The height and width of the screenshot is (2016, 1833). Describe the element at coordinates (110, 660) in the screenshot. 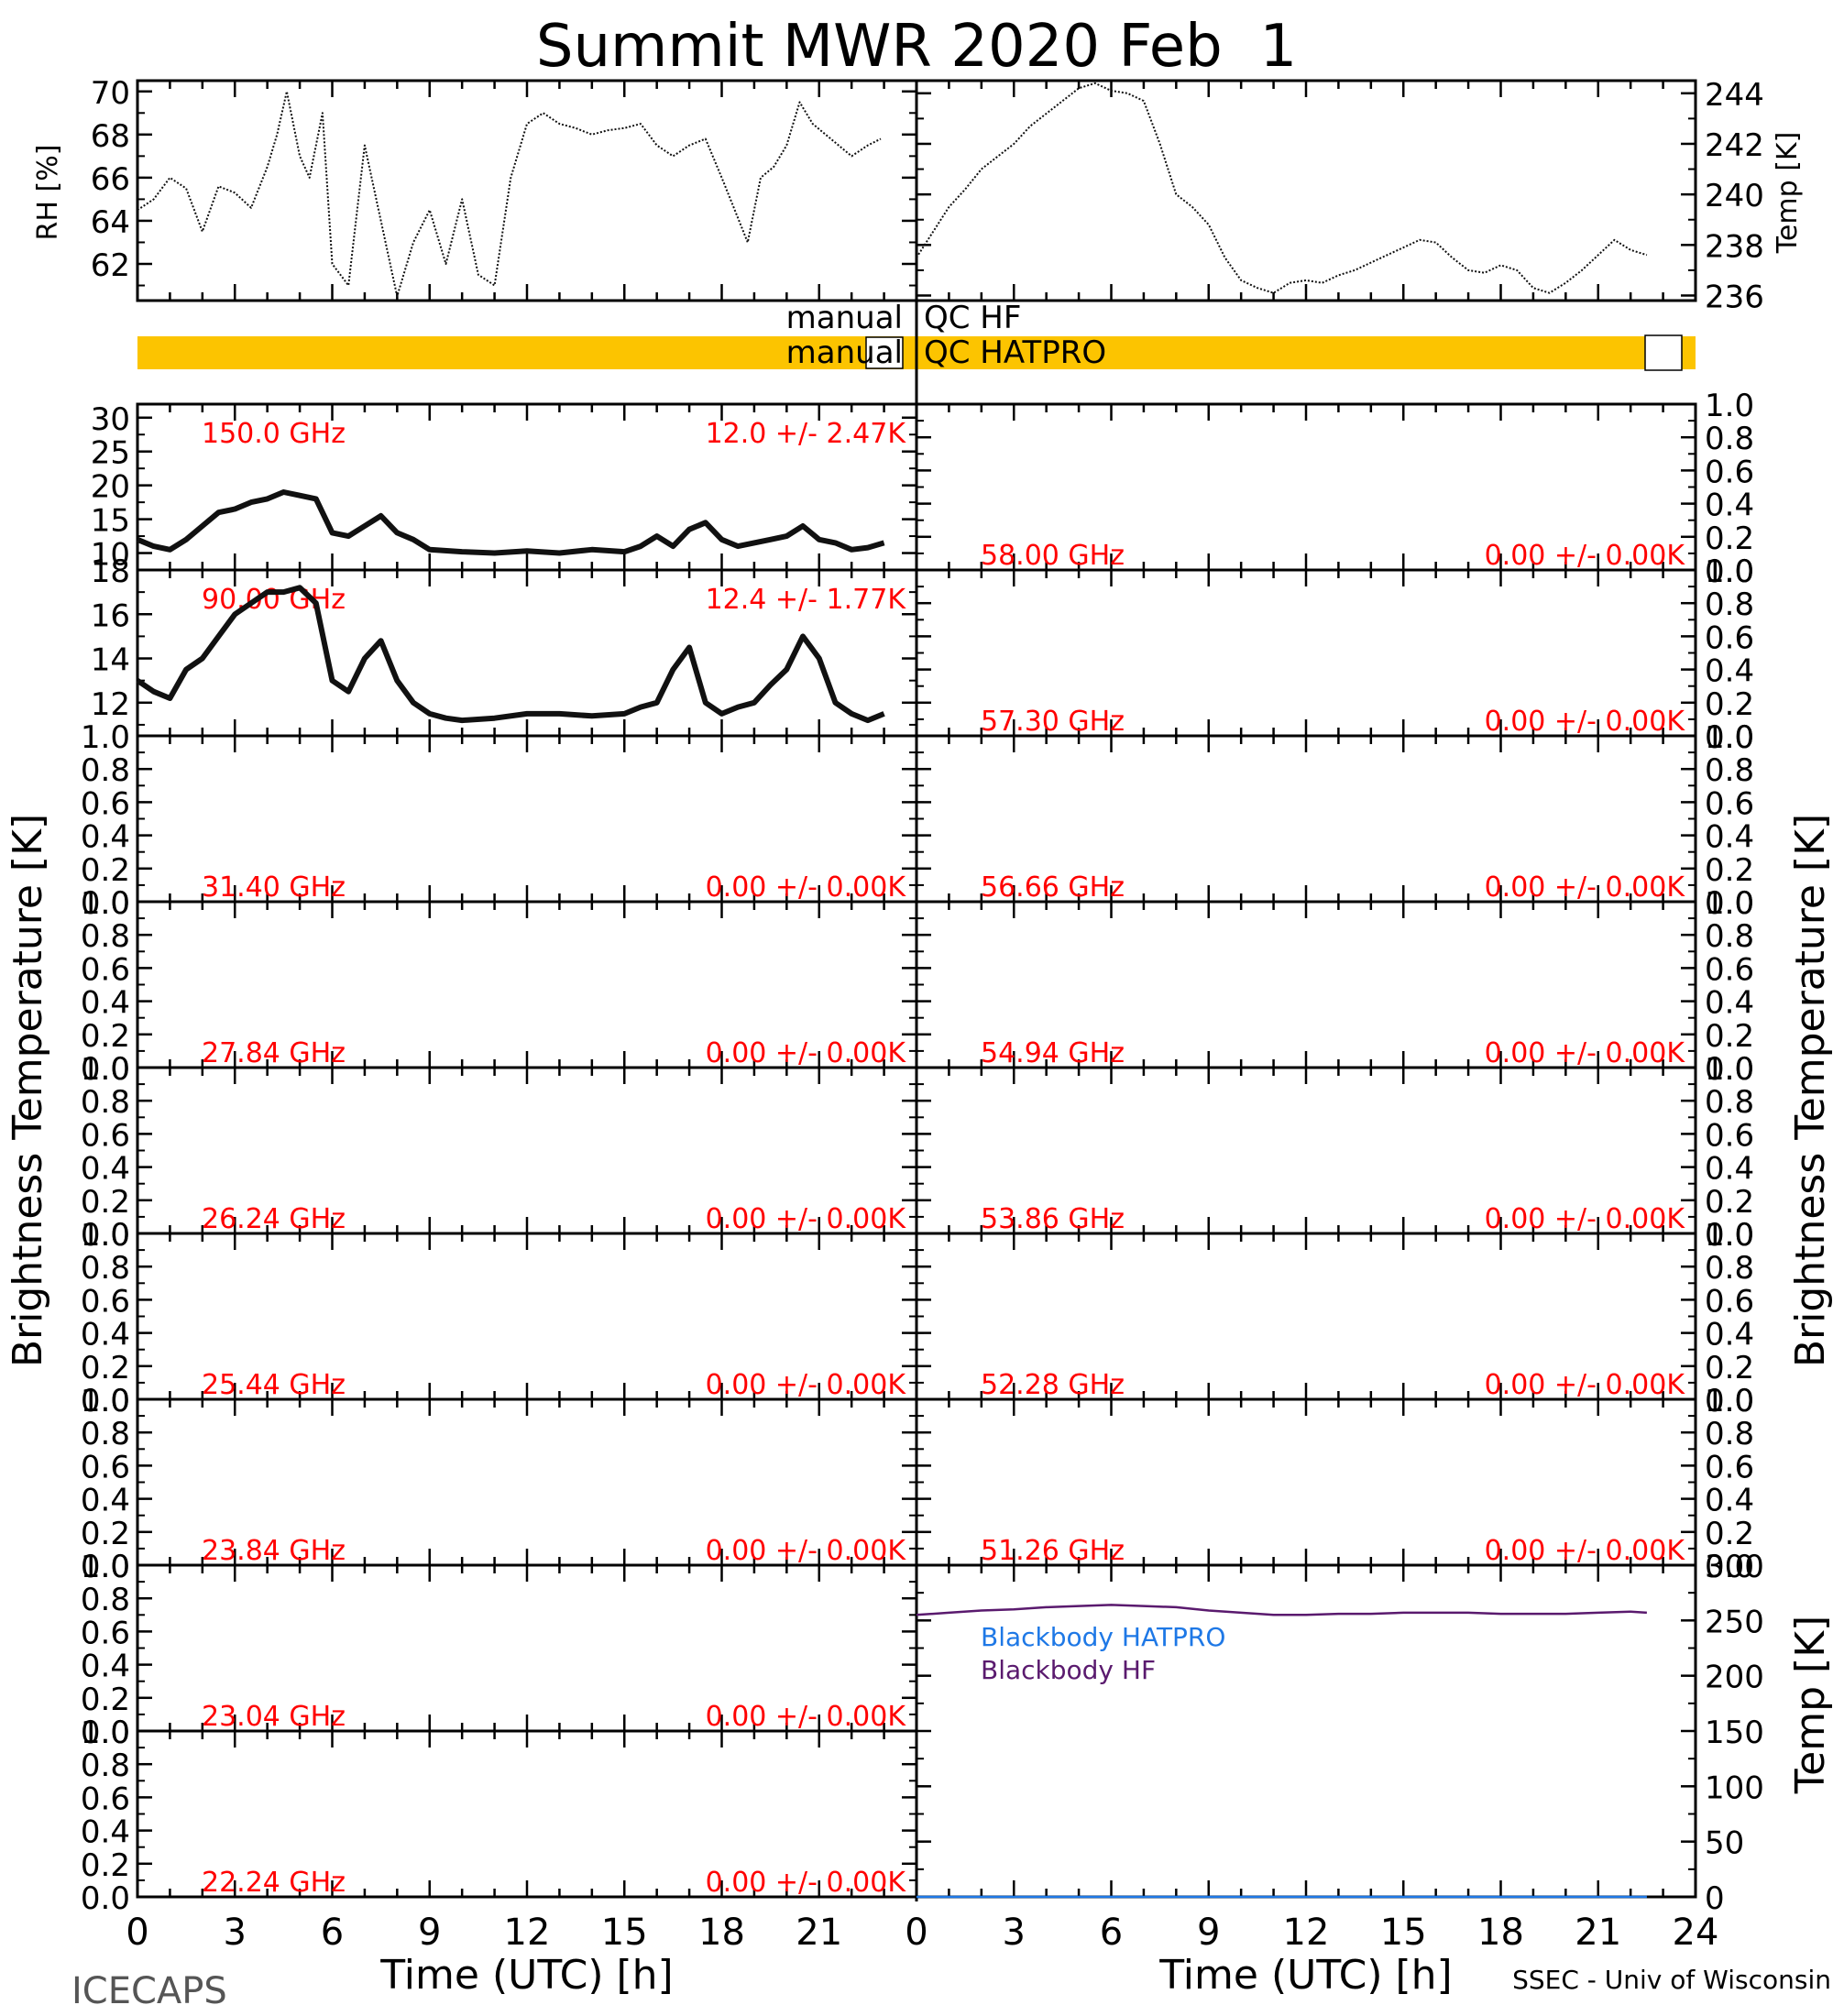

I see `y-tick-label: 14` at that location.